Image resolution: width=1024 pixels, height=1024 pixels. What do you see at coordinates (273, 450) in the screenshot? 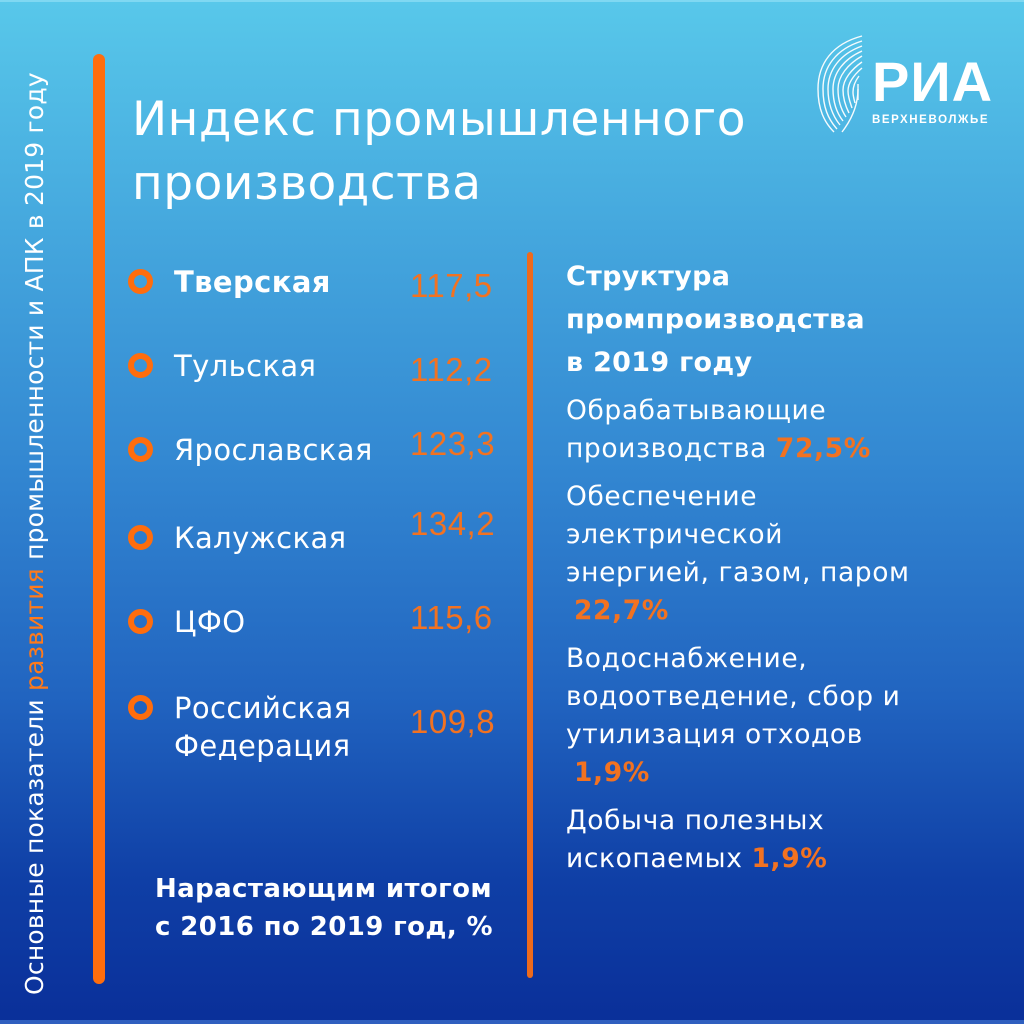
I see `region-name: Ярославская` at bounding box center [273, 450].